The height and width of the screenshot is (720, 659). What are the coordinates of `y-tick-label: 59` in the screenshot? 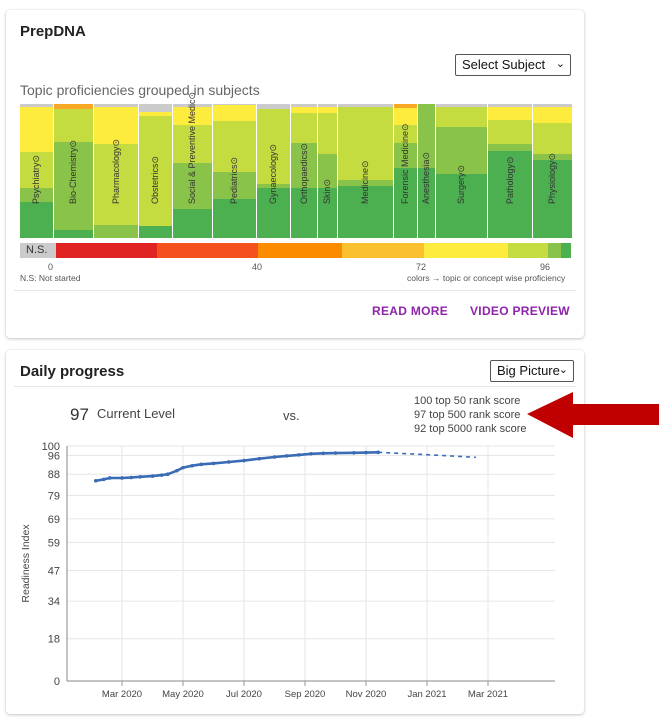 It's located at (54, 543).